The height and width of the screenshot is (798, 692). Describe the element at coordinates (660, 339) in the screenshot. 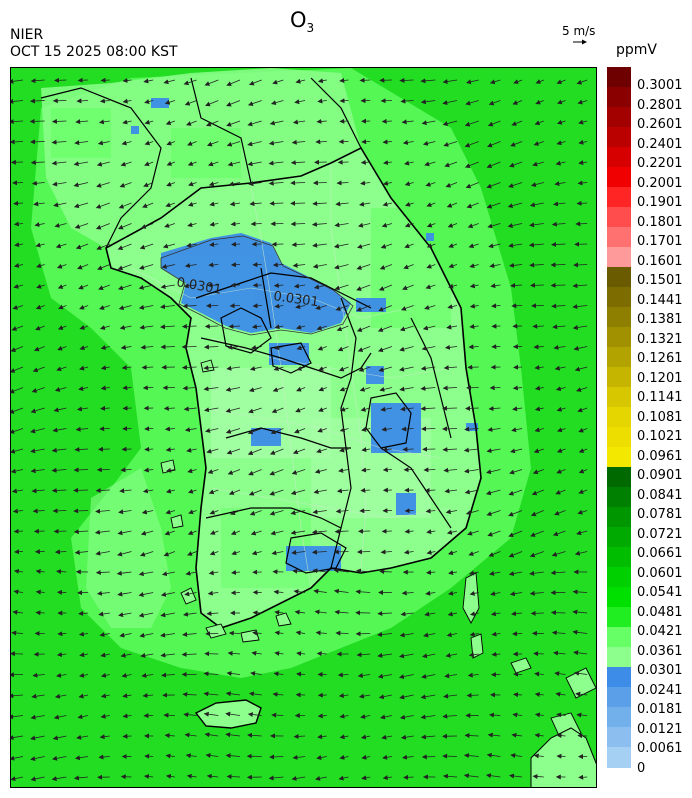

I see `legend-label: 0.1321` at that location.